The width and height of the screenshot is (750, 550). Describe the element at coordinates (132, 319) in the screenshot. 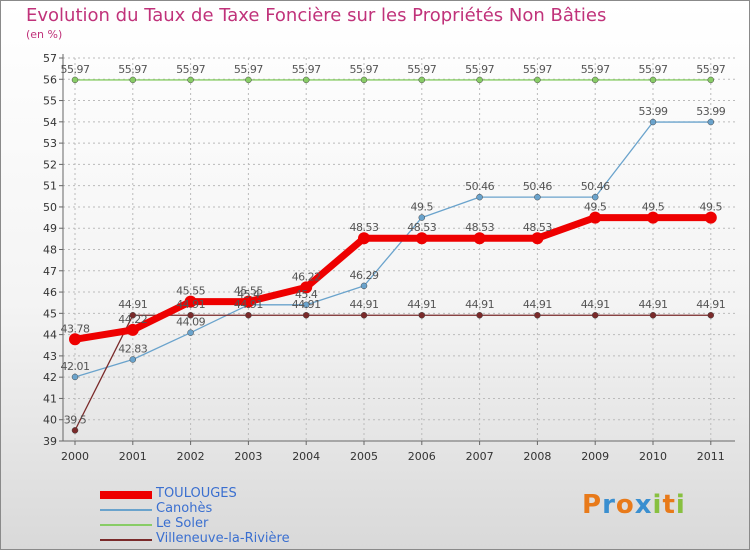

I see `data-label: 44.22` at that location.